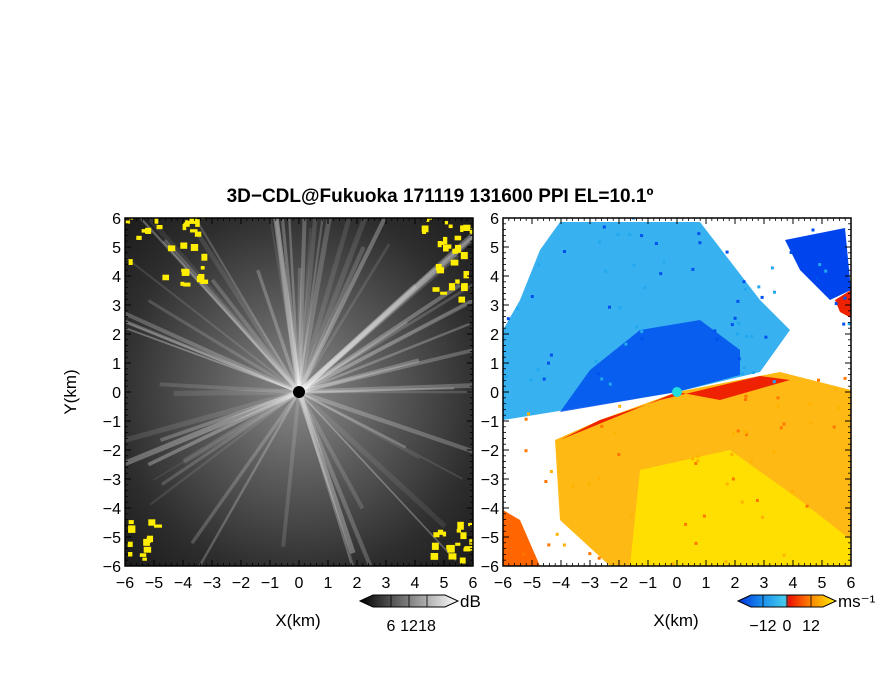 This screenshot has height=680, width=880. I want to click on colorbar-tick-label: 12, so click(409, 626).